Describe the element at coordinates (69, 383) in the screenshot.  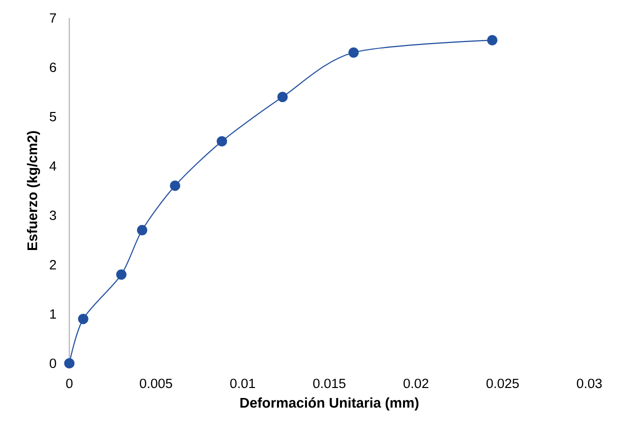
I see `x-tick-label: 0` at that location.